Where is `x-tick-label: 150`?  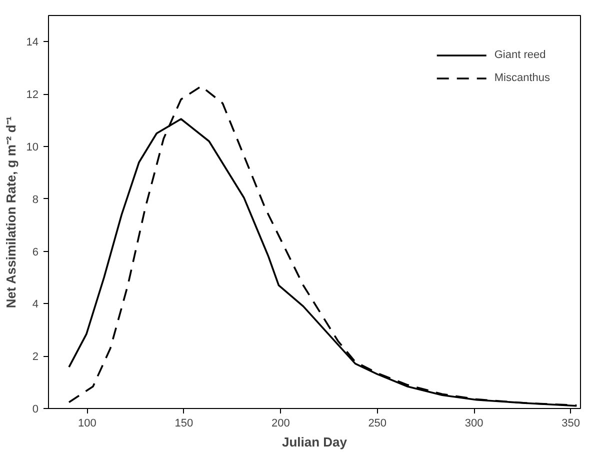 x-tick-label: 150 is located at coordinates (184, 424).